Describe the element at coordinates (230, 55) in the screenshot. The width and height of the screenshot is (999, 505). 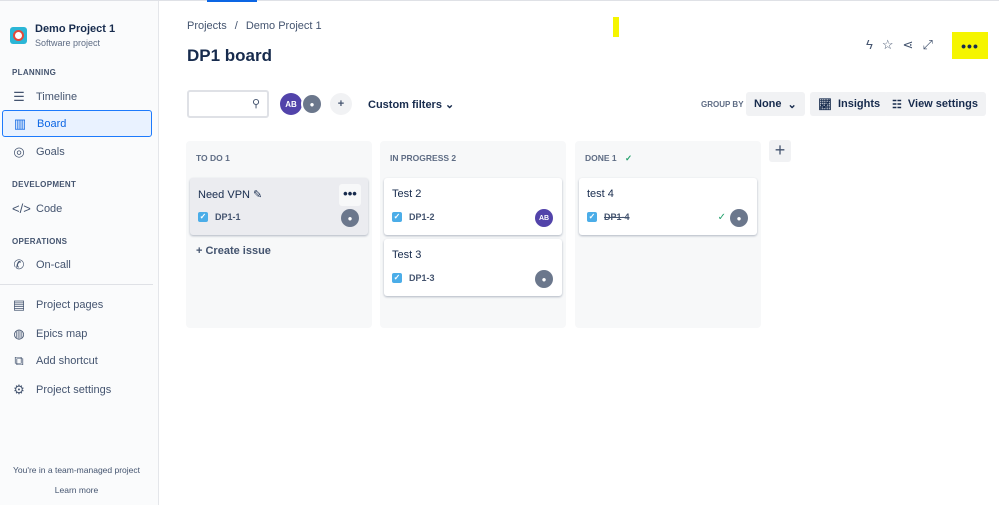
I see `page-title: DP1 board` at that location.